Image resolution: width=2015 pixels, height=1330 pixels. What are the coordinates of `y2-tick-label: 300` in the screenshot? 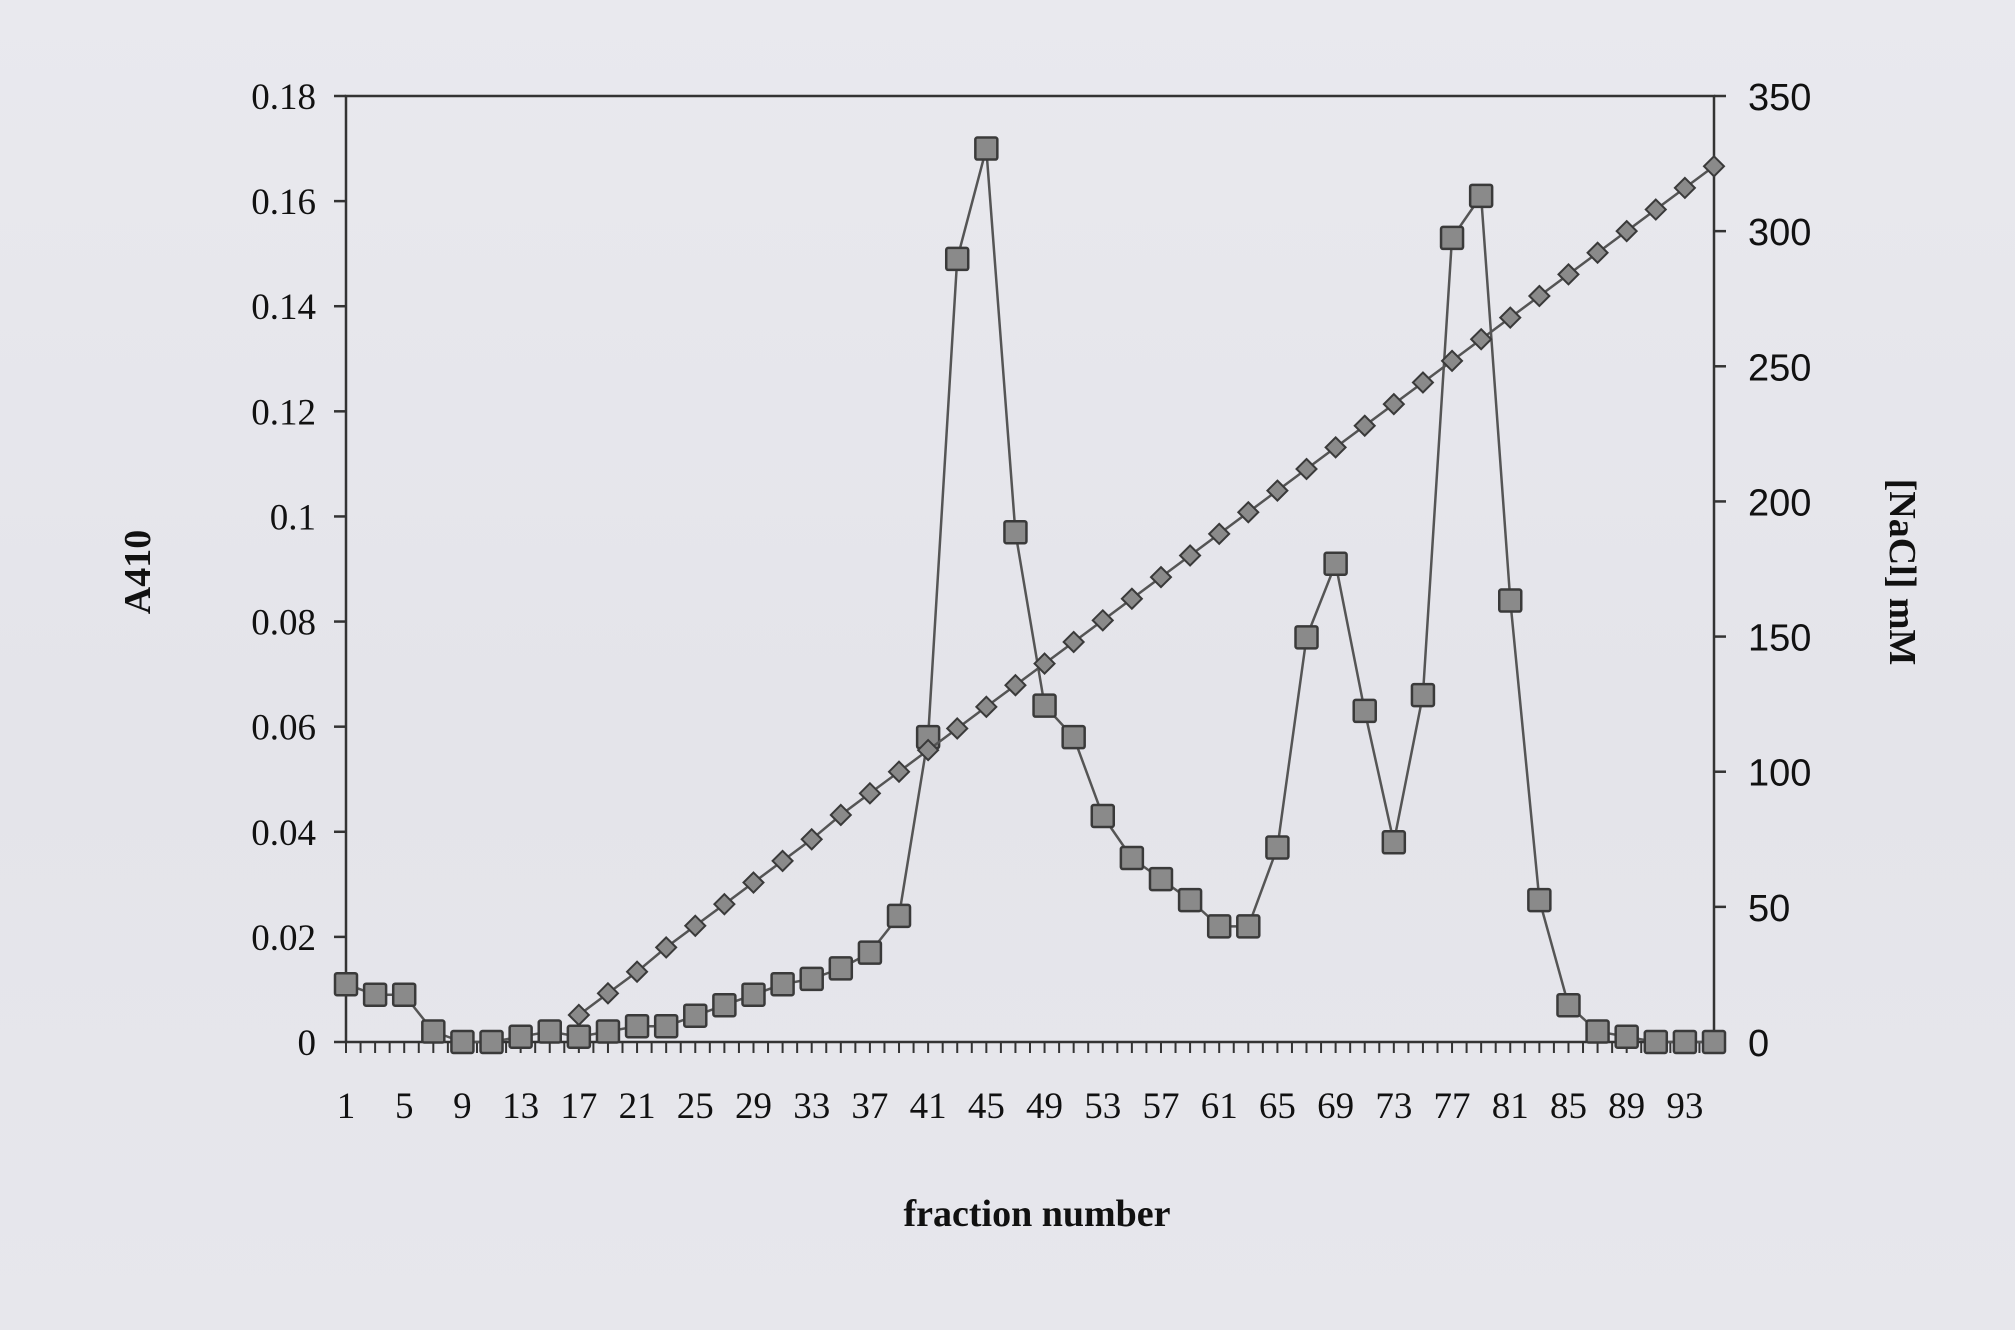 It's located at (1779, 233).